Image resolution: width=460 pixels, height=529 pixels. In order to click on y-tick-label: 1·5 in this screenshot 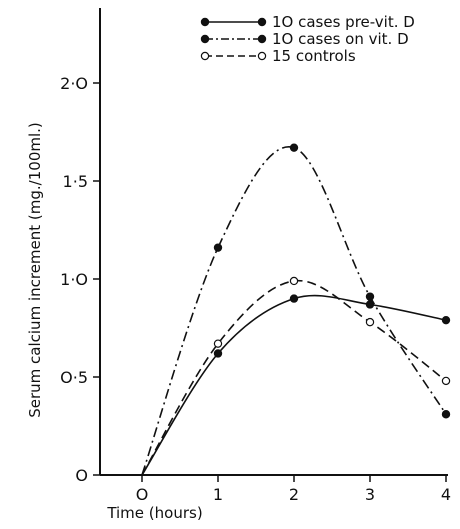, I will do `click(75, 181)`.